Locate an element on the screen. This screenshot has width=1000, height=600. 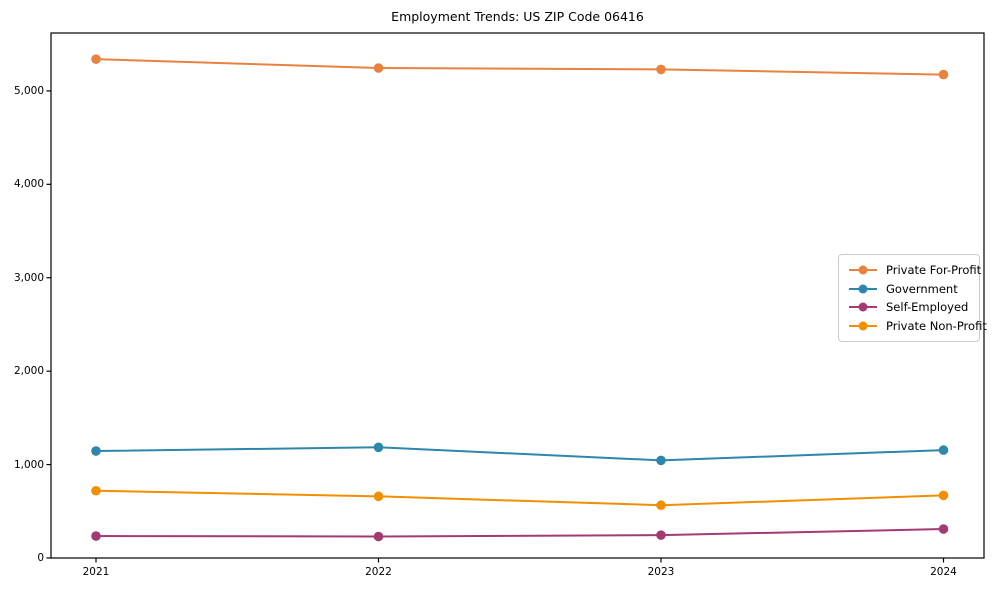
legend-label: Private Non-Profit is located at coordinates (936, 325).